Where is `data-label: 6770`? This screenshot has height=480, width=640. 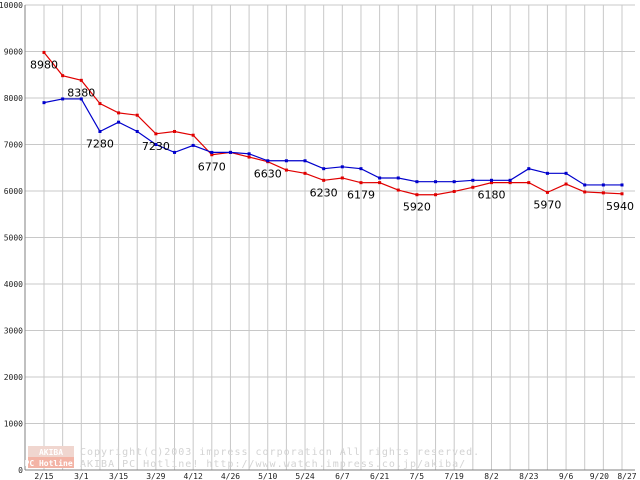 data-label: 6770 is located at coordinates (212, 167).